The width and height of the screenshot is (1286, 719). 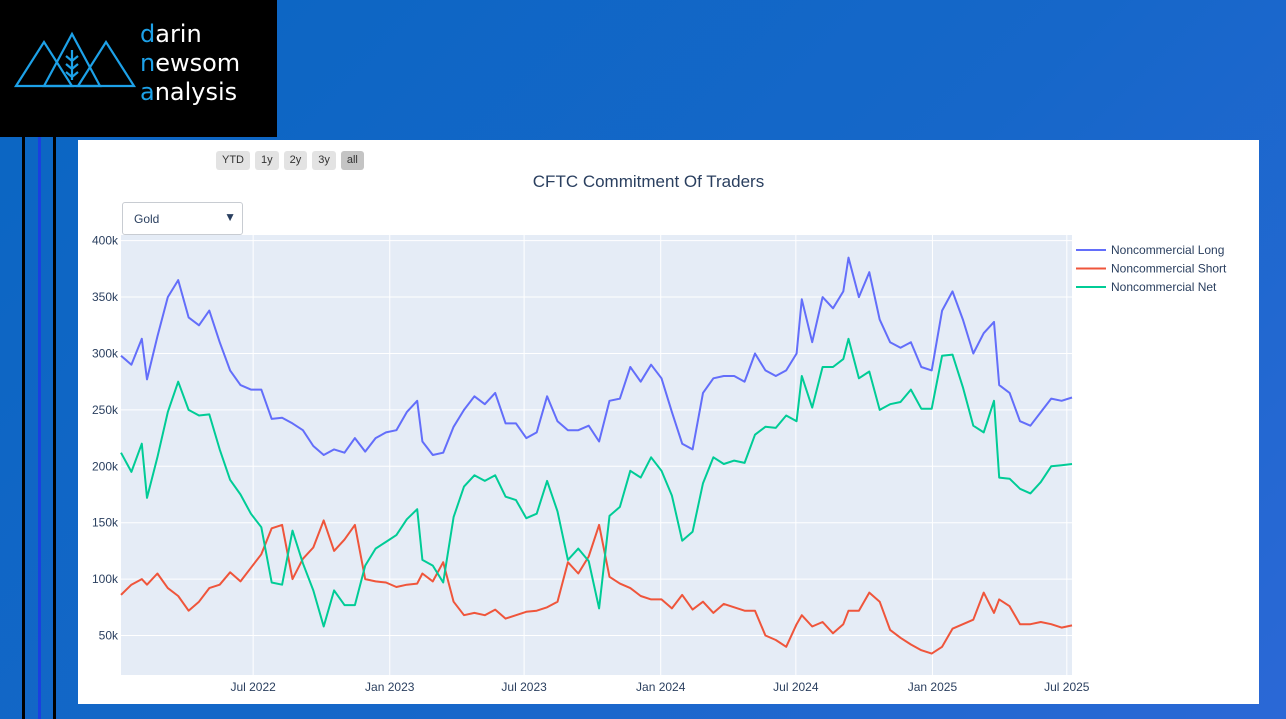 What do you see at coordinates (324, 160) in the screenshot?
I see `range-button-3y: 3y` at bounding box center [324, 160].